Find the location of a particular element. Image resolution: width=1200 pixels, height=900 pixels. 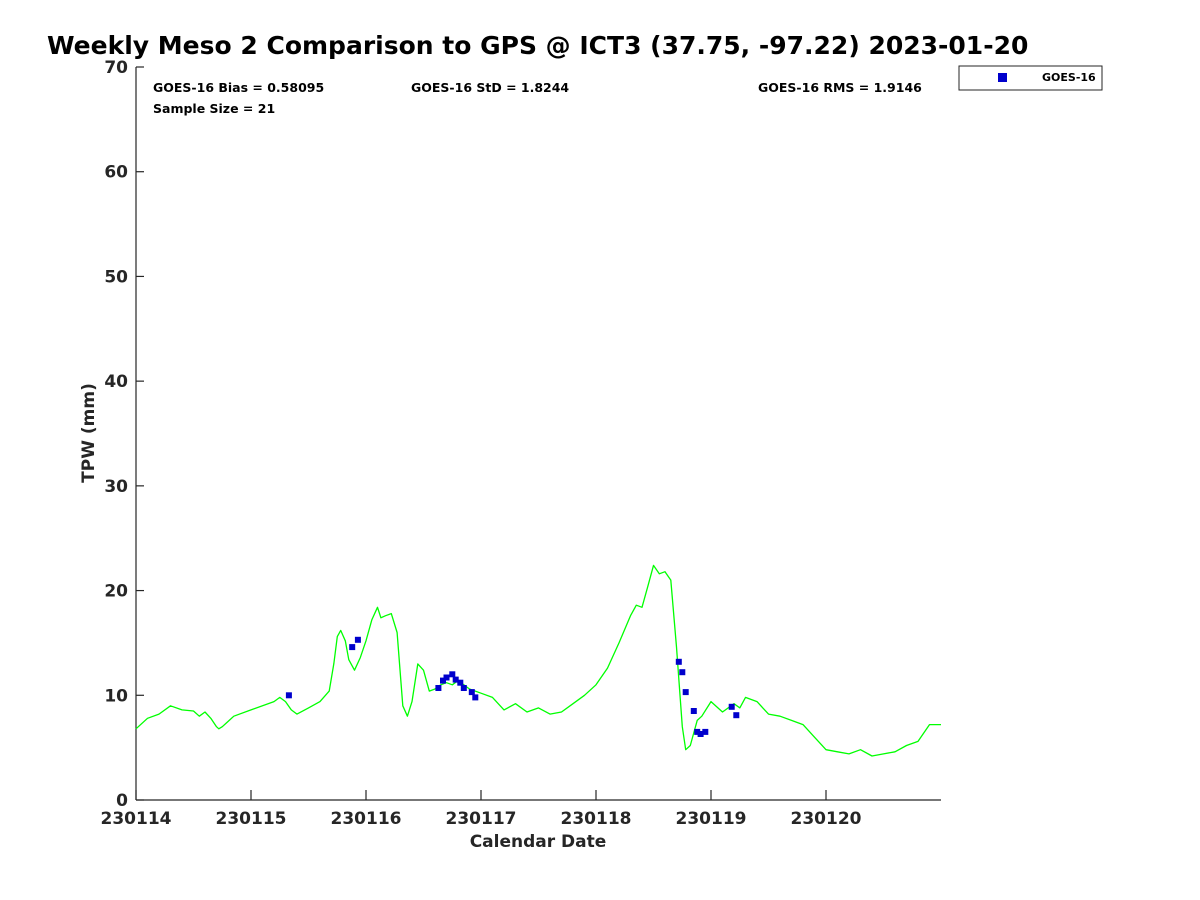

x-tick-label: 230120 is located at coordinates (826, 819).